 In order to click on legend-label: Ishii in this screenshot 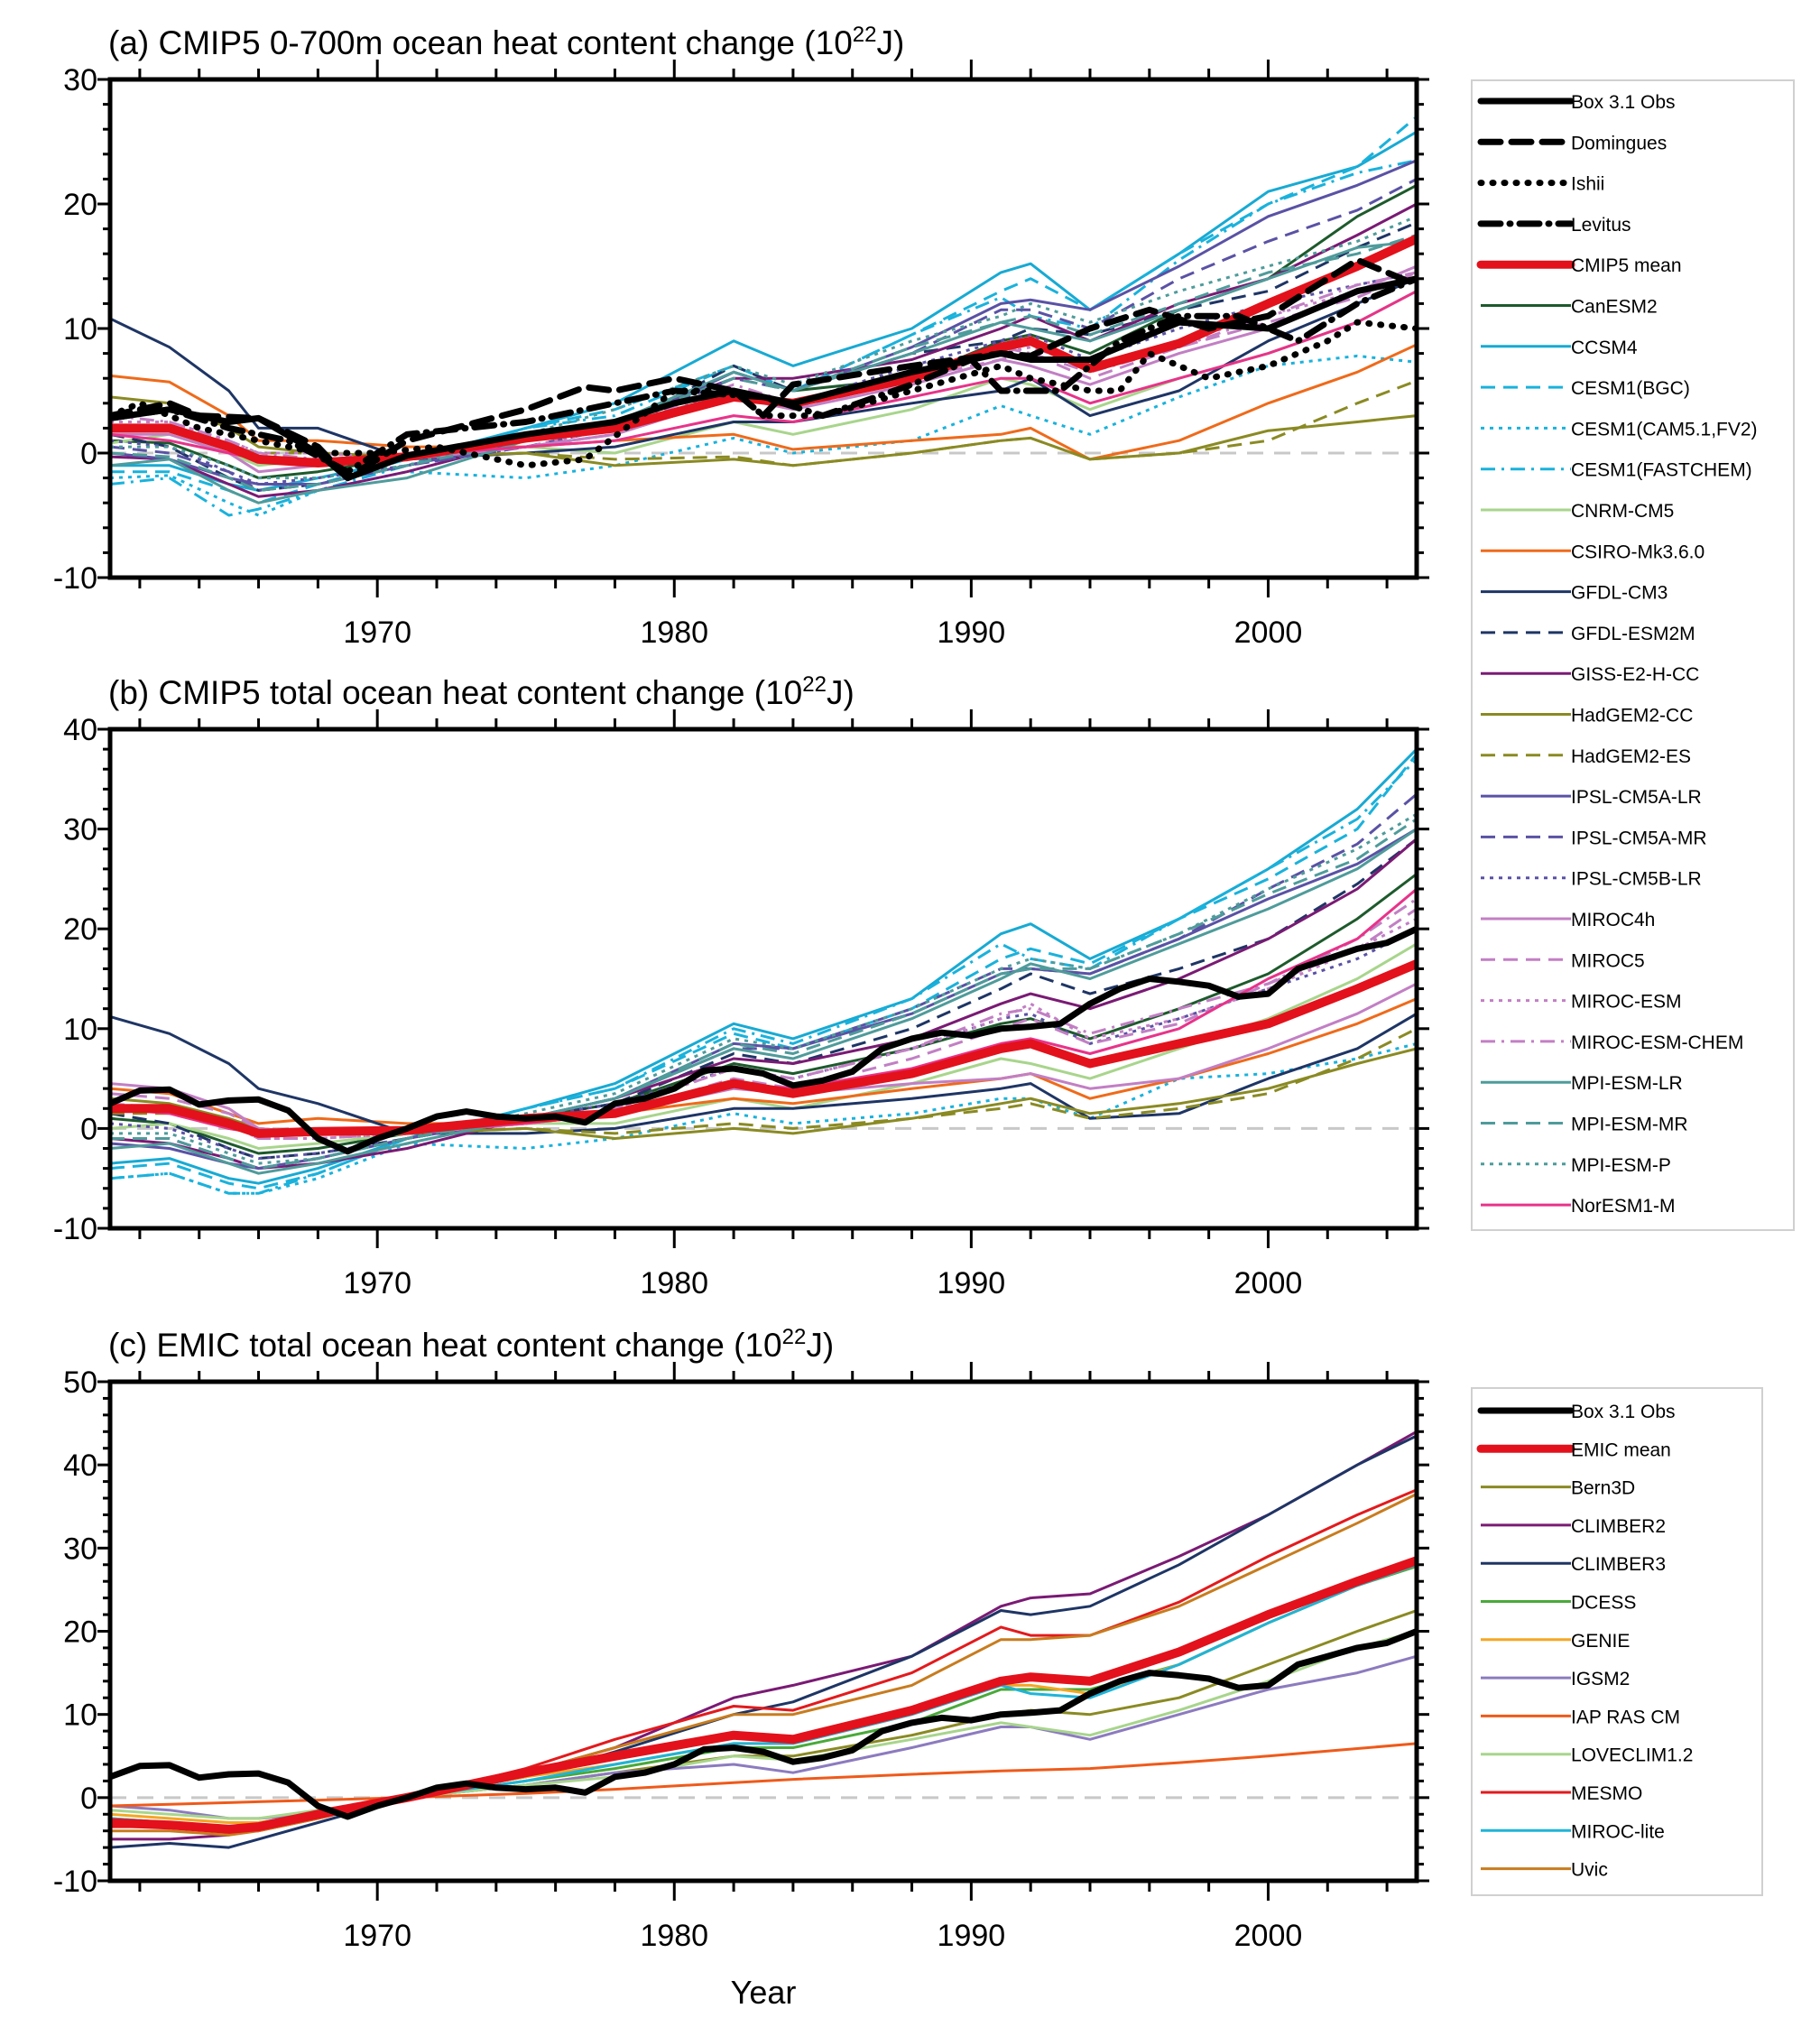, I will do `click(1588, 184)`.